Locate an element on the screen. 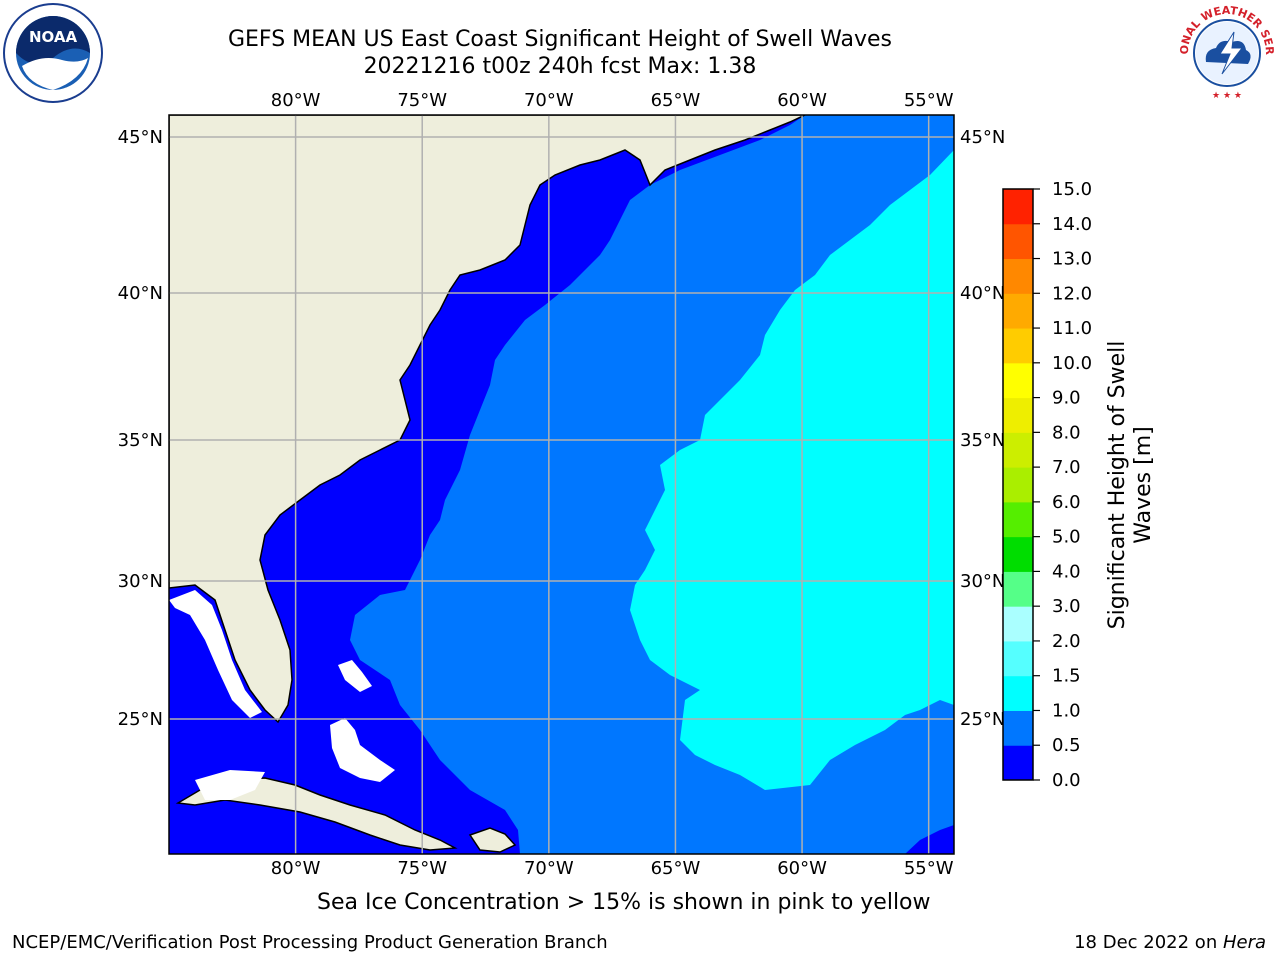  lat-label-left: 45°N is located at coordinates (140, 137).